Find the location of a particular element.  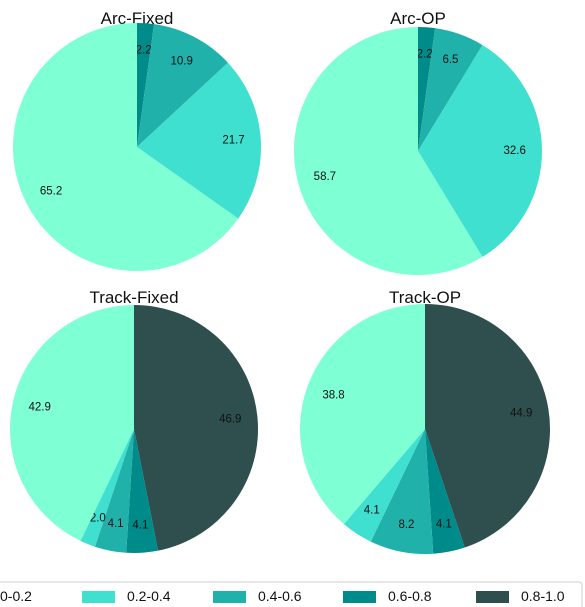

slice-value-label: 21.7 is located at coordinates (233, 141).